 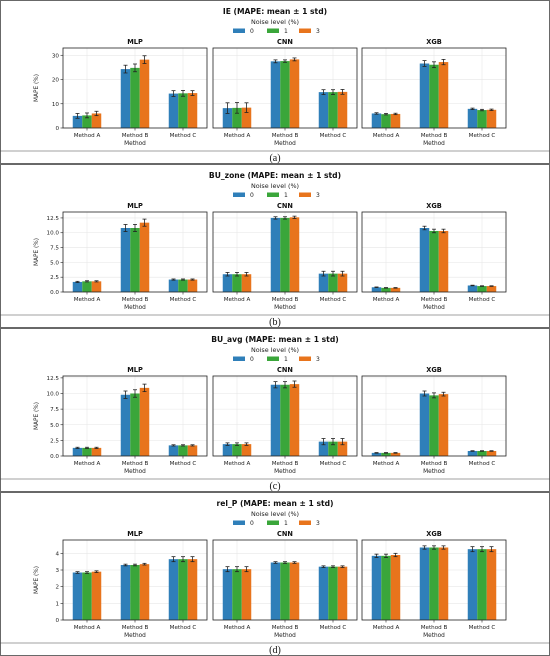 What do you see at coordinates (54, 457) in the screenshot?
I see `y-tick-label: 0.0` at bounding box center [54, 457].